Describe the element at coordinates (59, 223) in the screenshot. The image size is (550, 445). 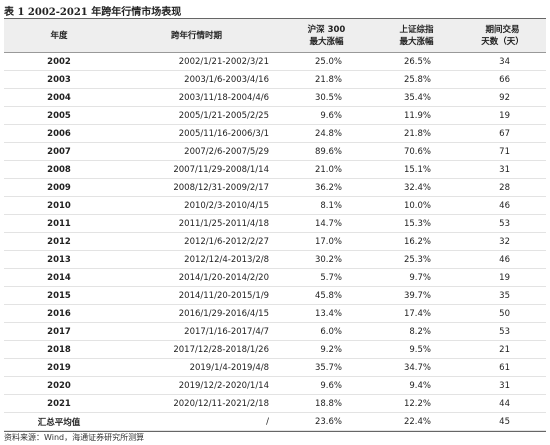
I see `table-cell: 2011` at that location.